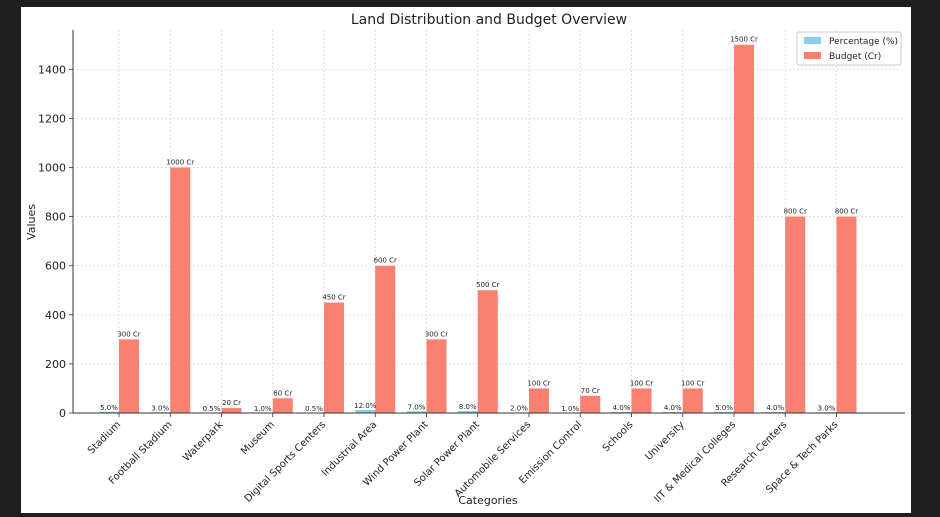 This screenshot has height=517, width=940. I want to click on data-label-percentage: 2.0%, so click(519, 409).